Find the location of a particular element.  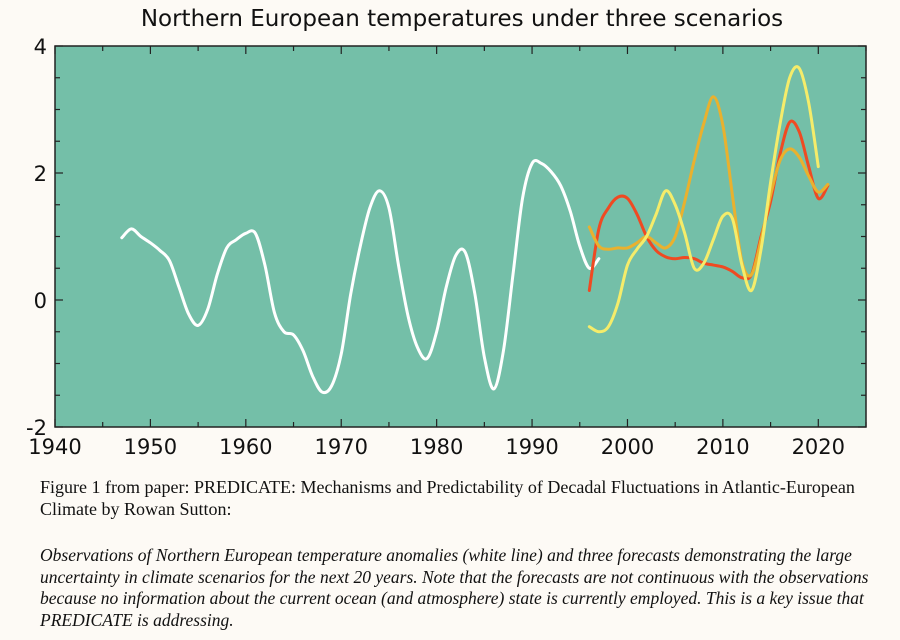

forecast-yellow-line is located at coordinates (703, 199).